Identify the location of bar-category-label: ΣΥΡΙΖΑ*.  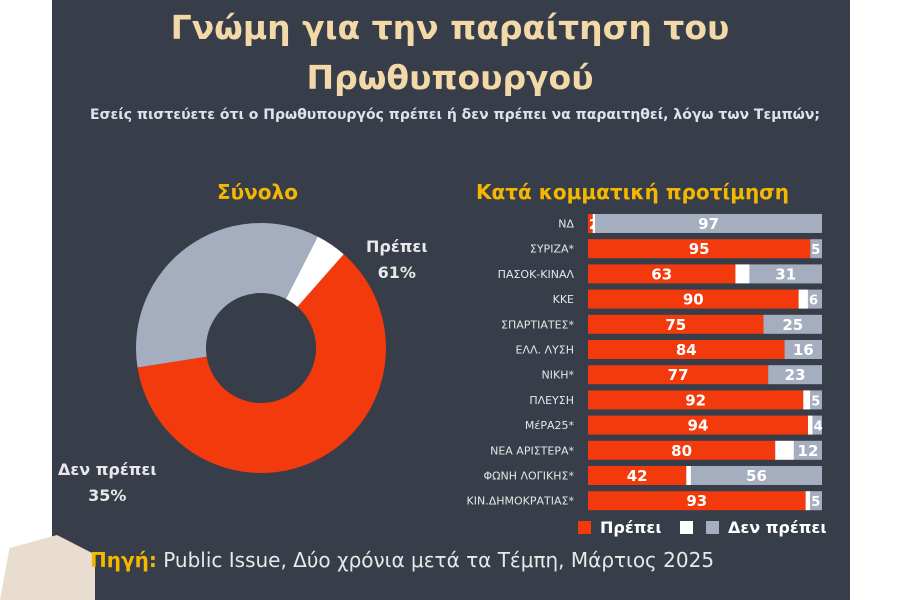
(552, 249).